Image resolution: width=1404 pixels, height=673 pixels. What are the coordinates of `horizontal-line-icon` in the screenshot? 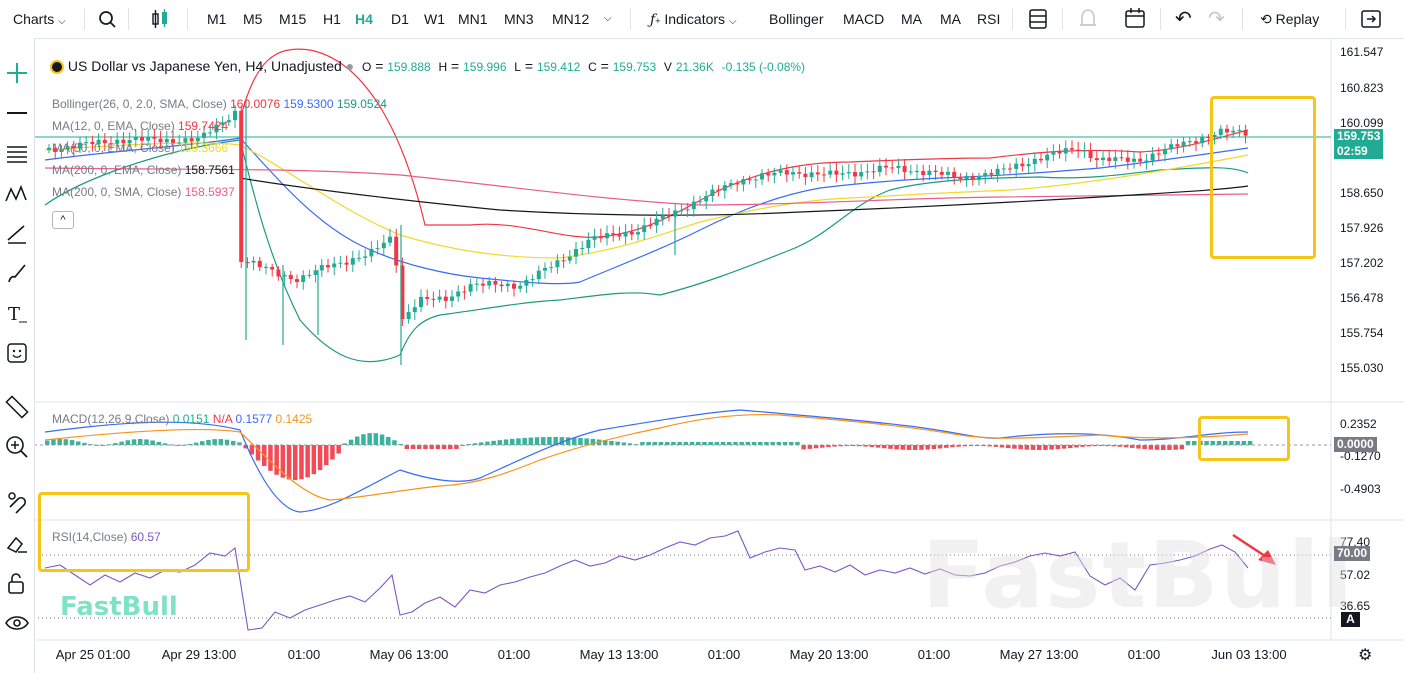 It's located at (17, 113).